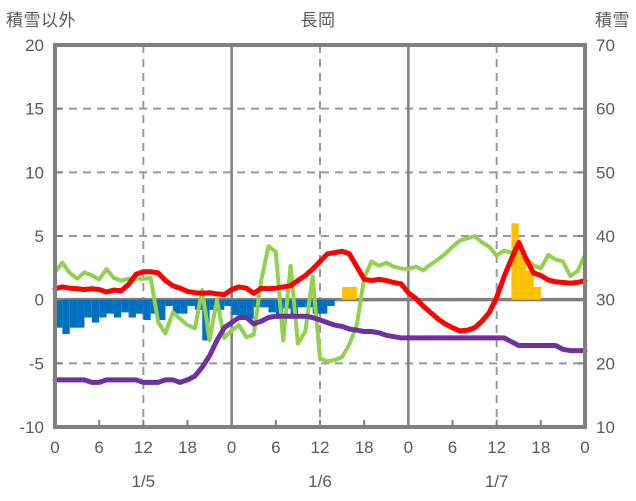 The width and height of the screenshot is (636, 501). What do you see at coordinates (34, 109) in the screenshot?
I see `left-axis-tick-label: 15` at bounding box center [34, 109].